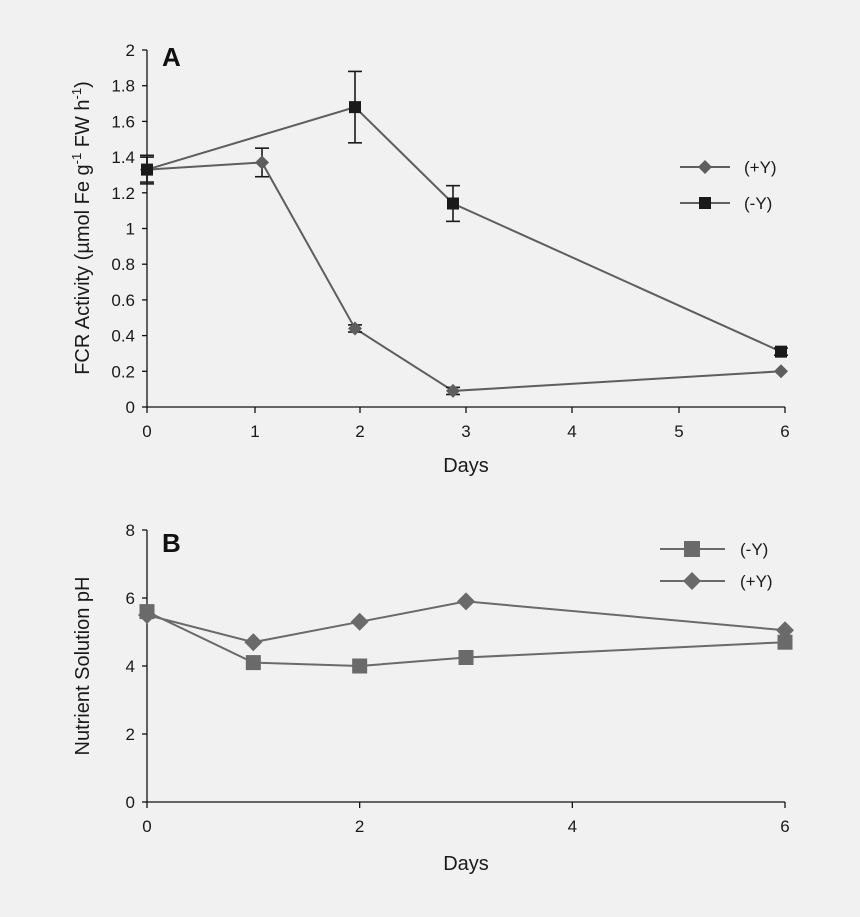  Describe the element at coordinates (254, 431) in the screenshot. I see `panel-a-x-tick-label: 1` at that location.